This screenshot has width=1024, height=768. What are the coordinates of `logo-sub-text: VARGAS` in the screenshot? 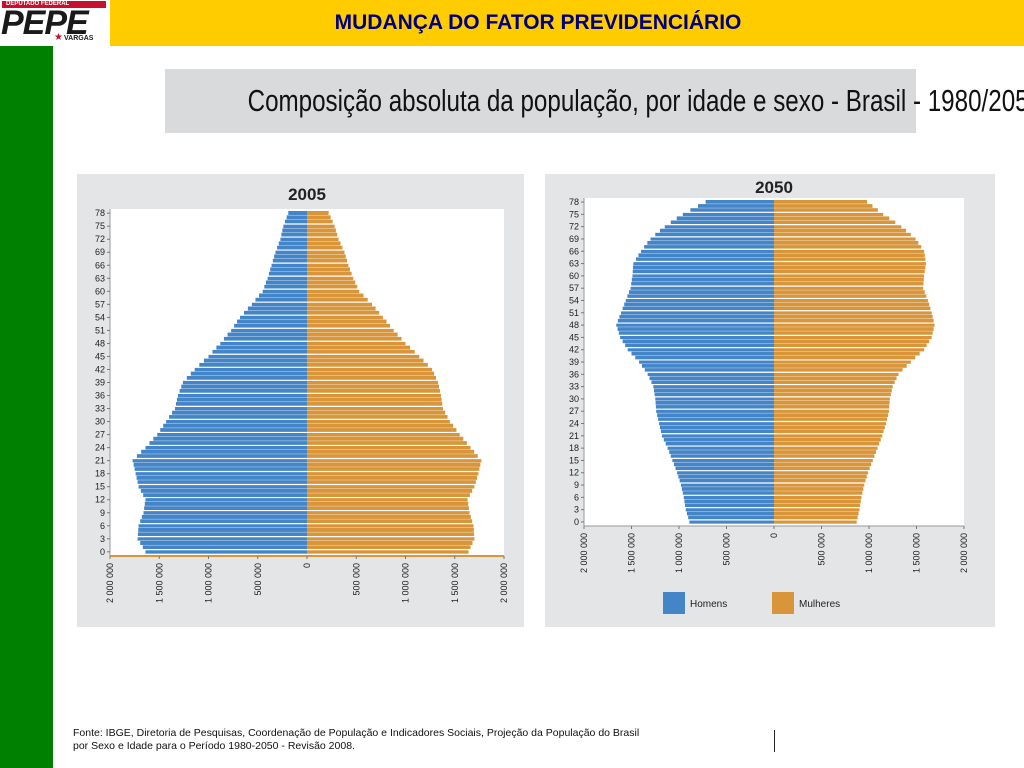 It's located at (79, 38).